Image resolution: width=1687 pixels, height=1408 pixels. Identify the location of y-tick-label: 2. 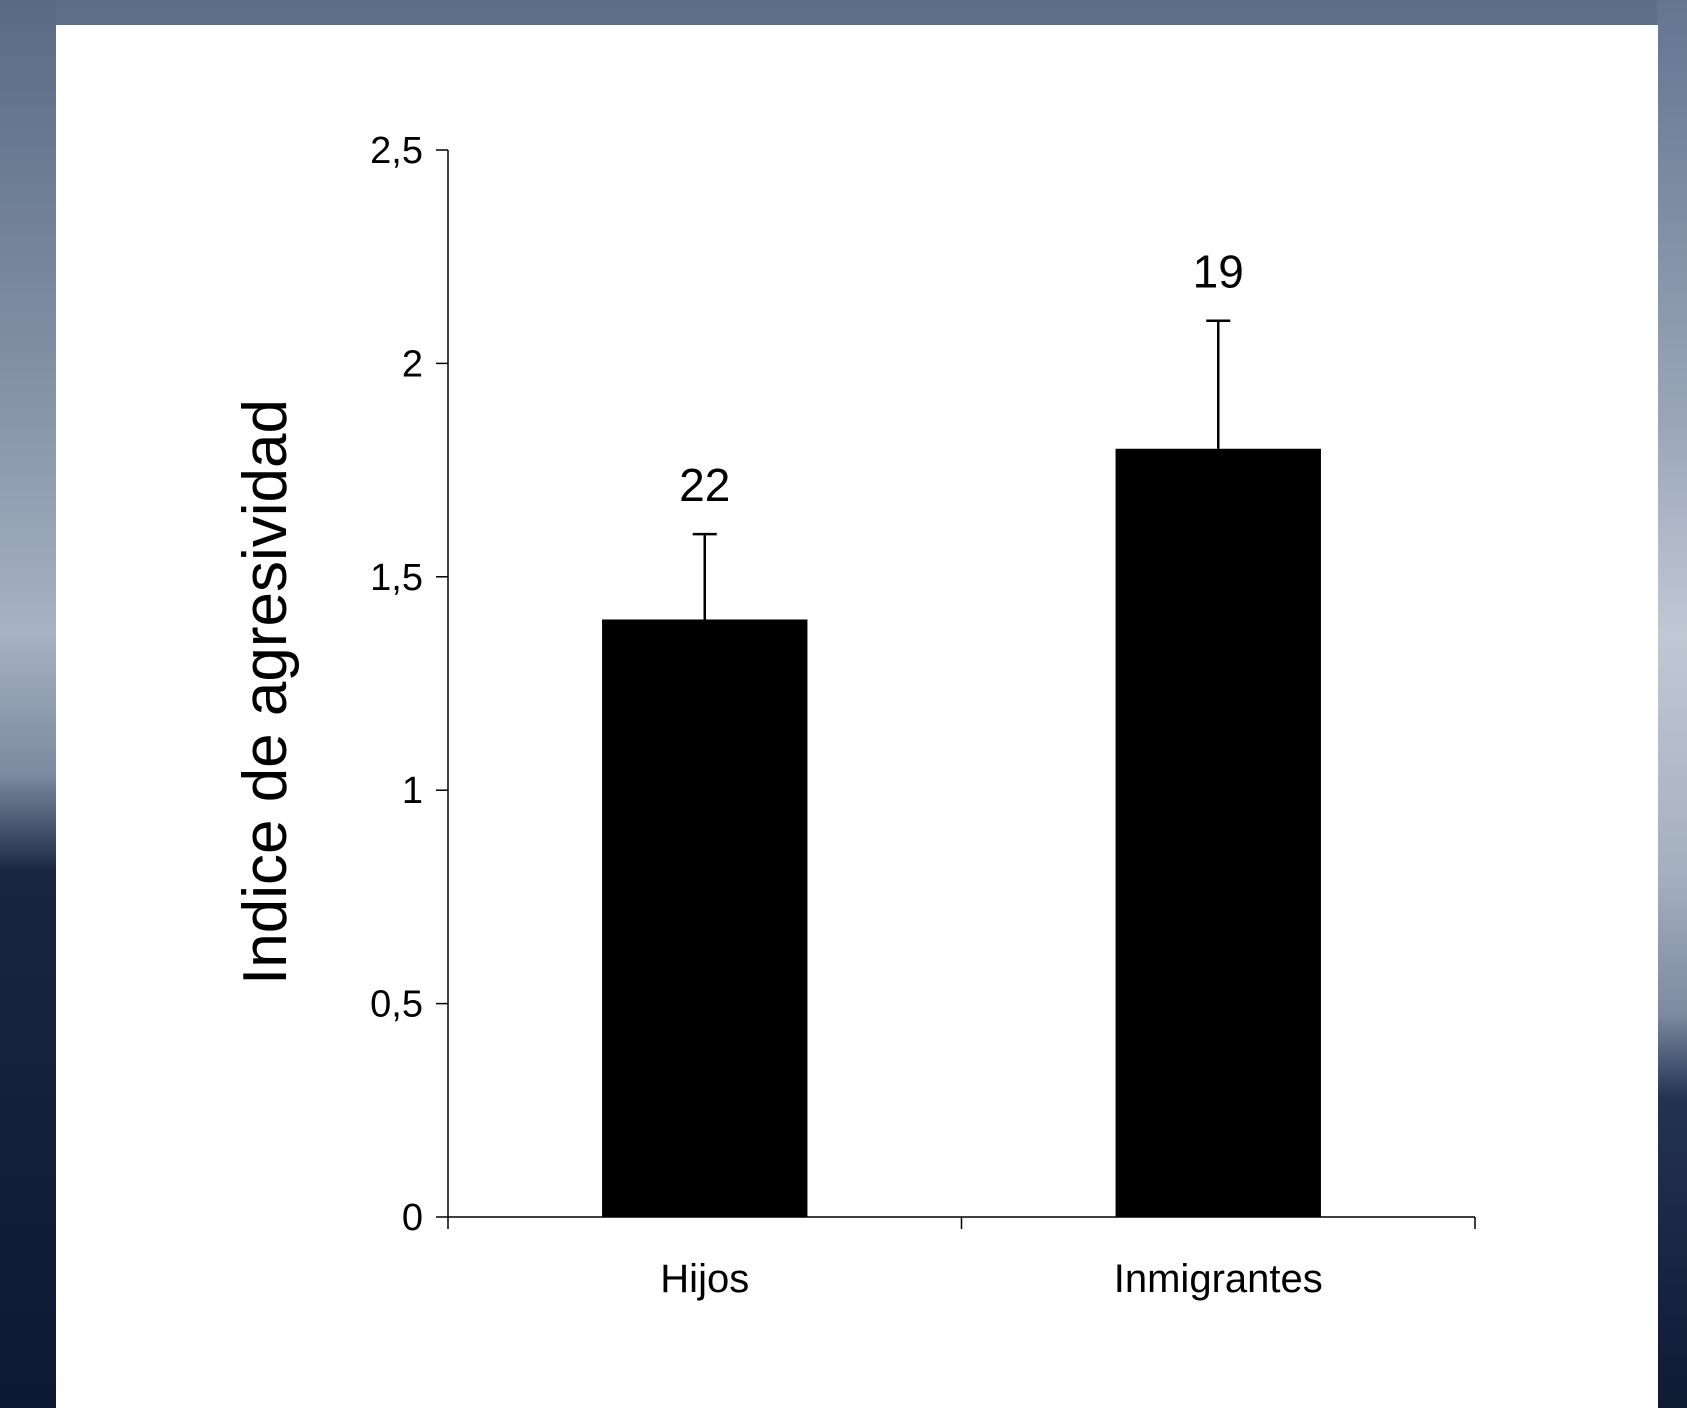
(412, 364).